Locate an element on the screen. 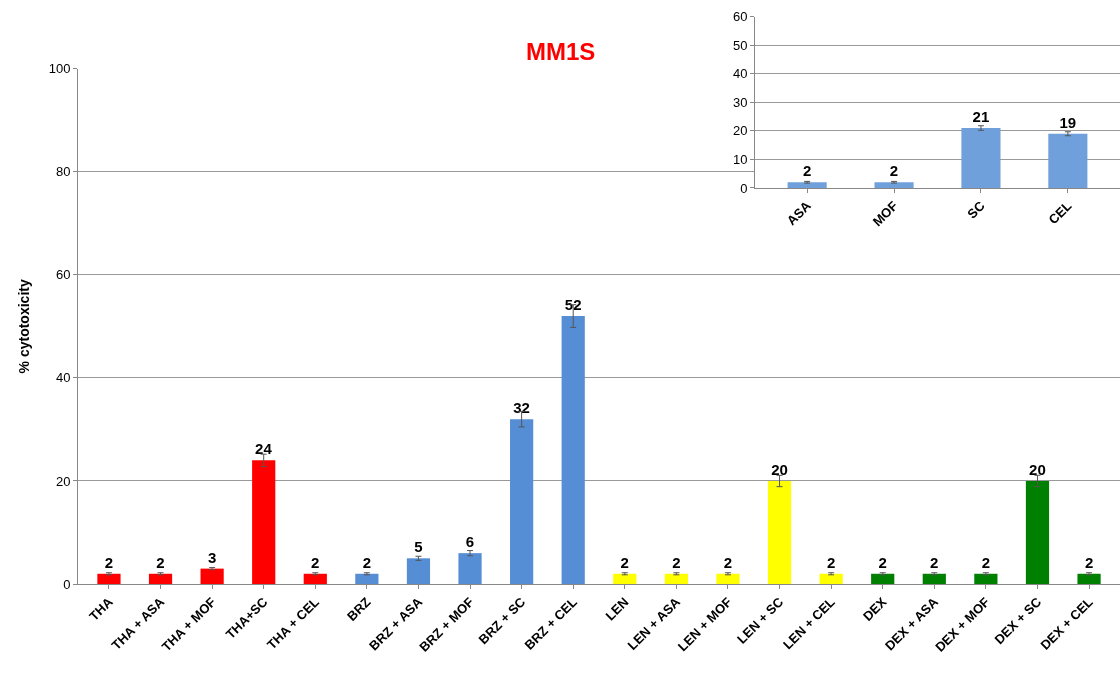 This screenshot has width=1120, height=685. y-tick-label: 50 is located at coordinates (740, 45).